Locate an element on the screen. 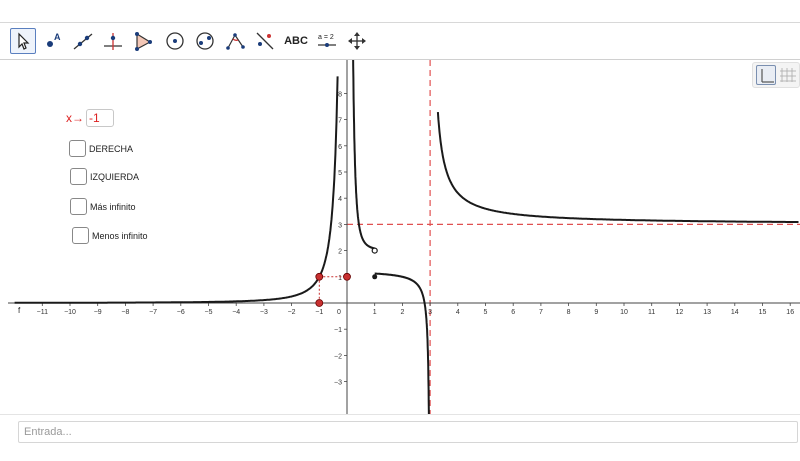  top-divider is located at coordinates (400, 22).